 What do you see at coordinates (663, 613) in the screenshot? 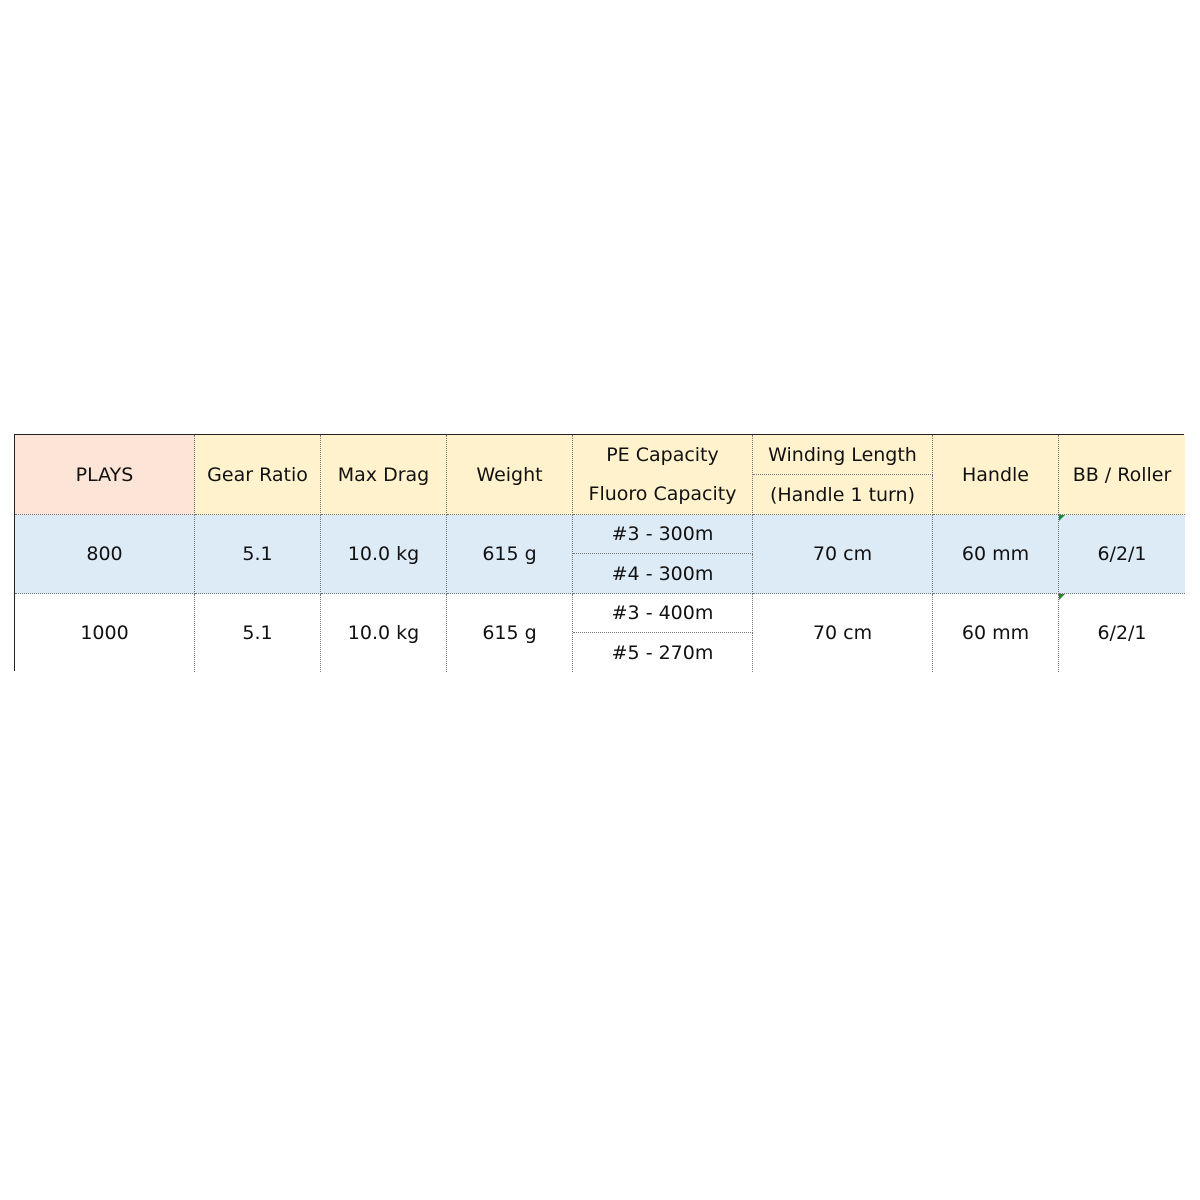
I see `cell-pe-capacity: #3 - 400m` at bounding box center [663, 613].